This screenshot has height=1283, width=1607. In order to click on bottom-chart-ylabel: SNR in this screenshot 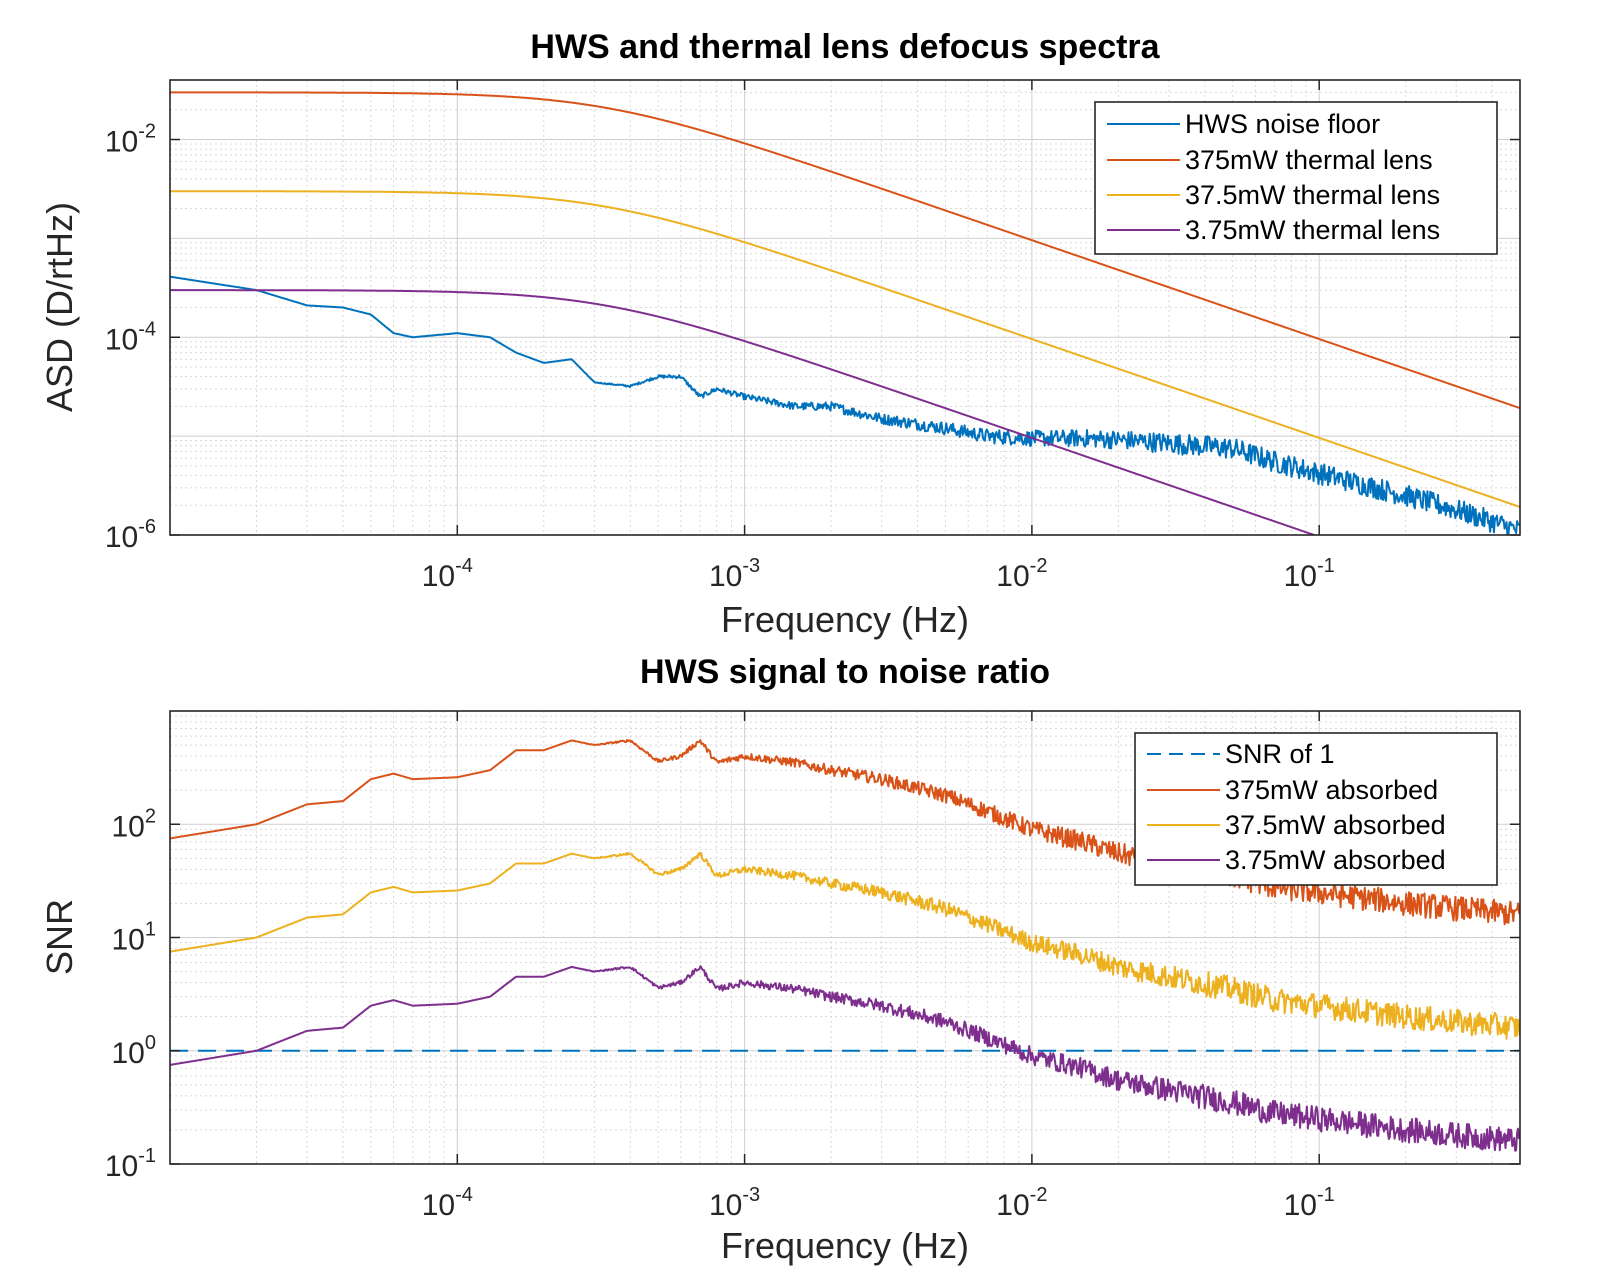, I will do `click(59, 937)`.